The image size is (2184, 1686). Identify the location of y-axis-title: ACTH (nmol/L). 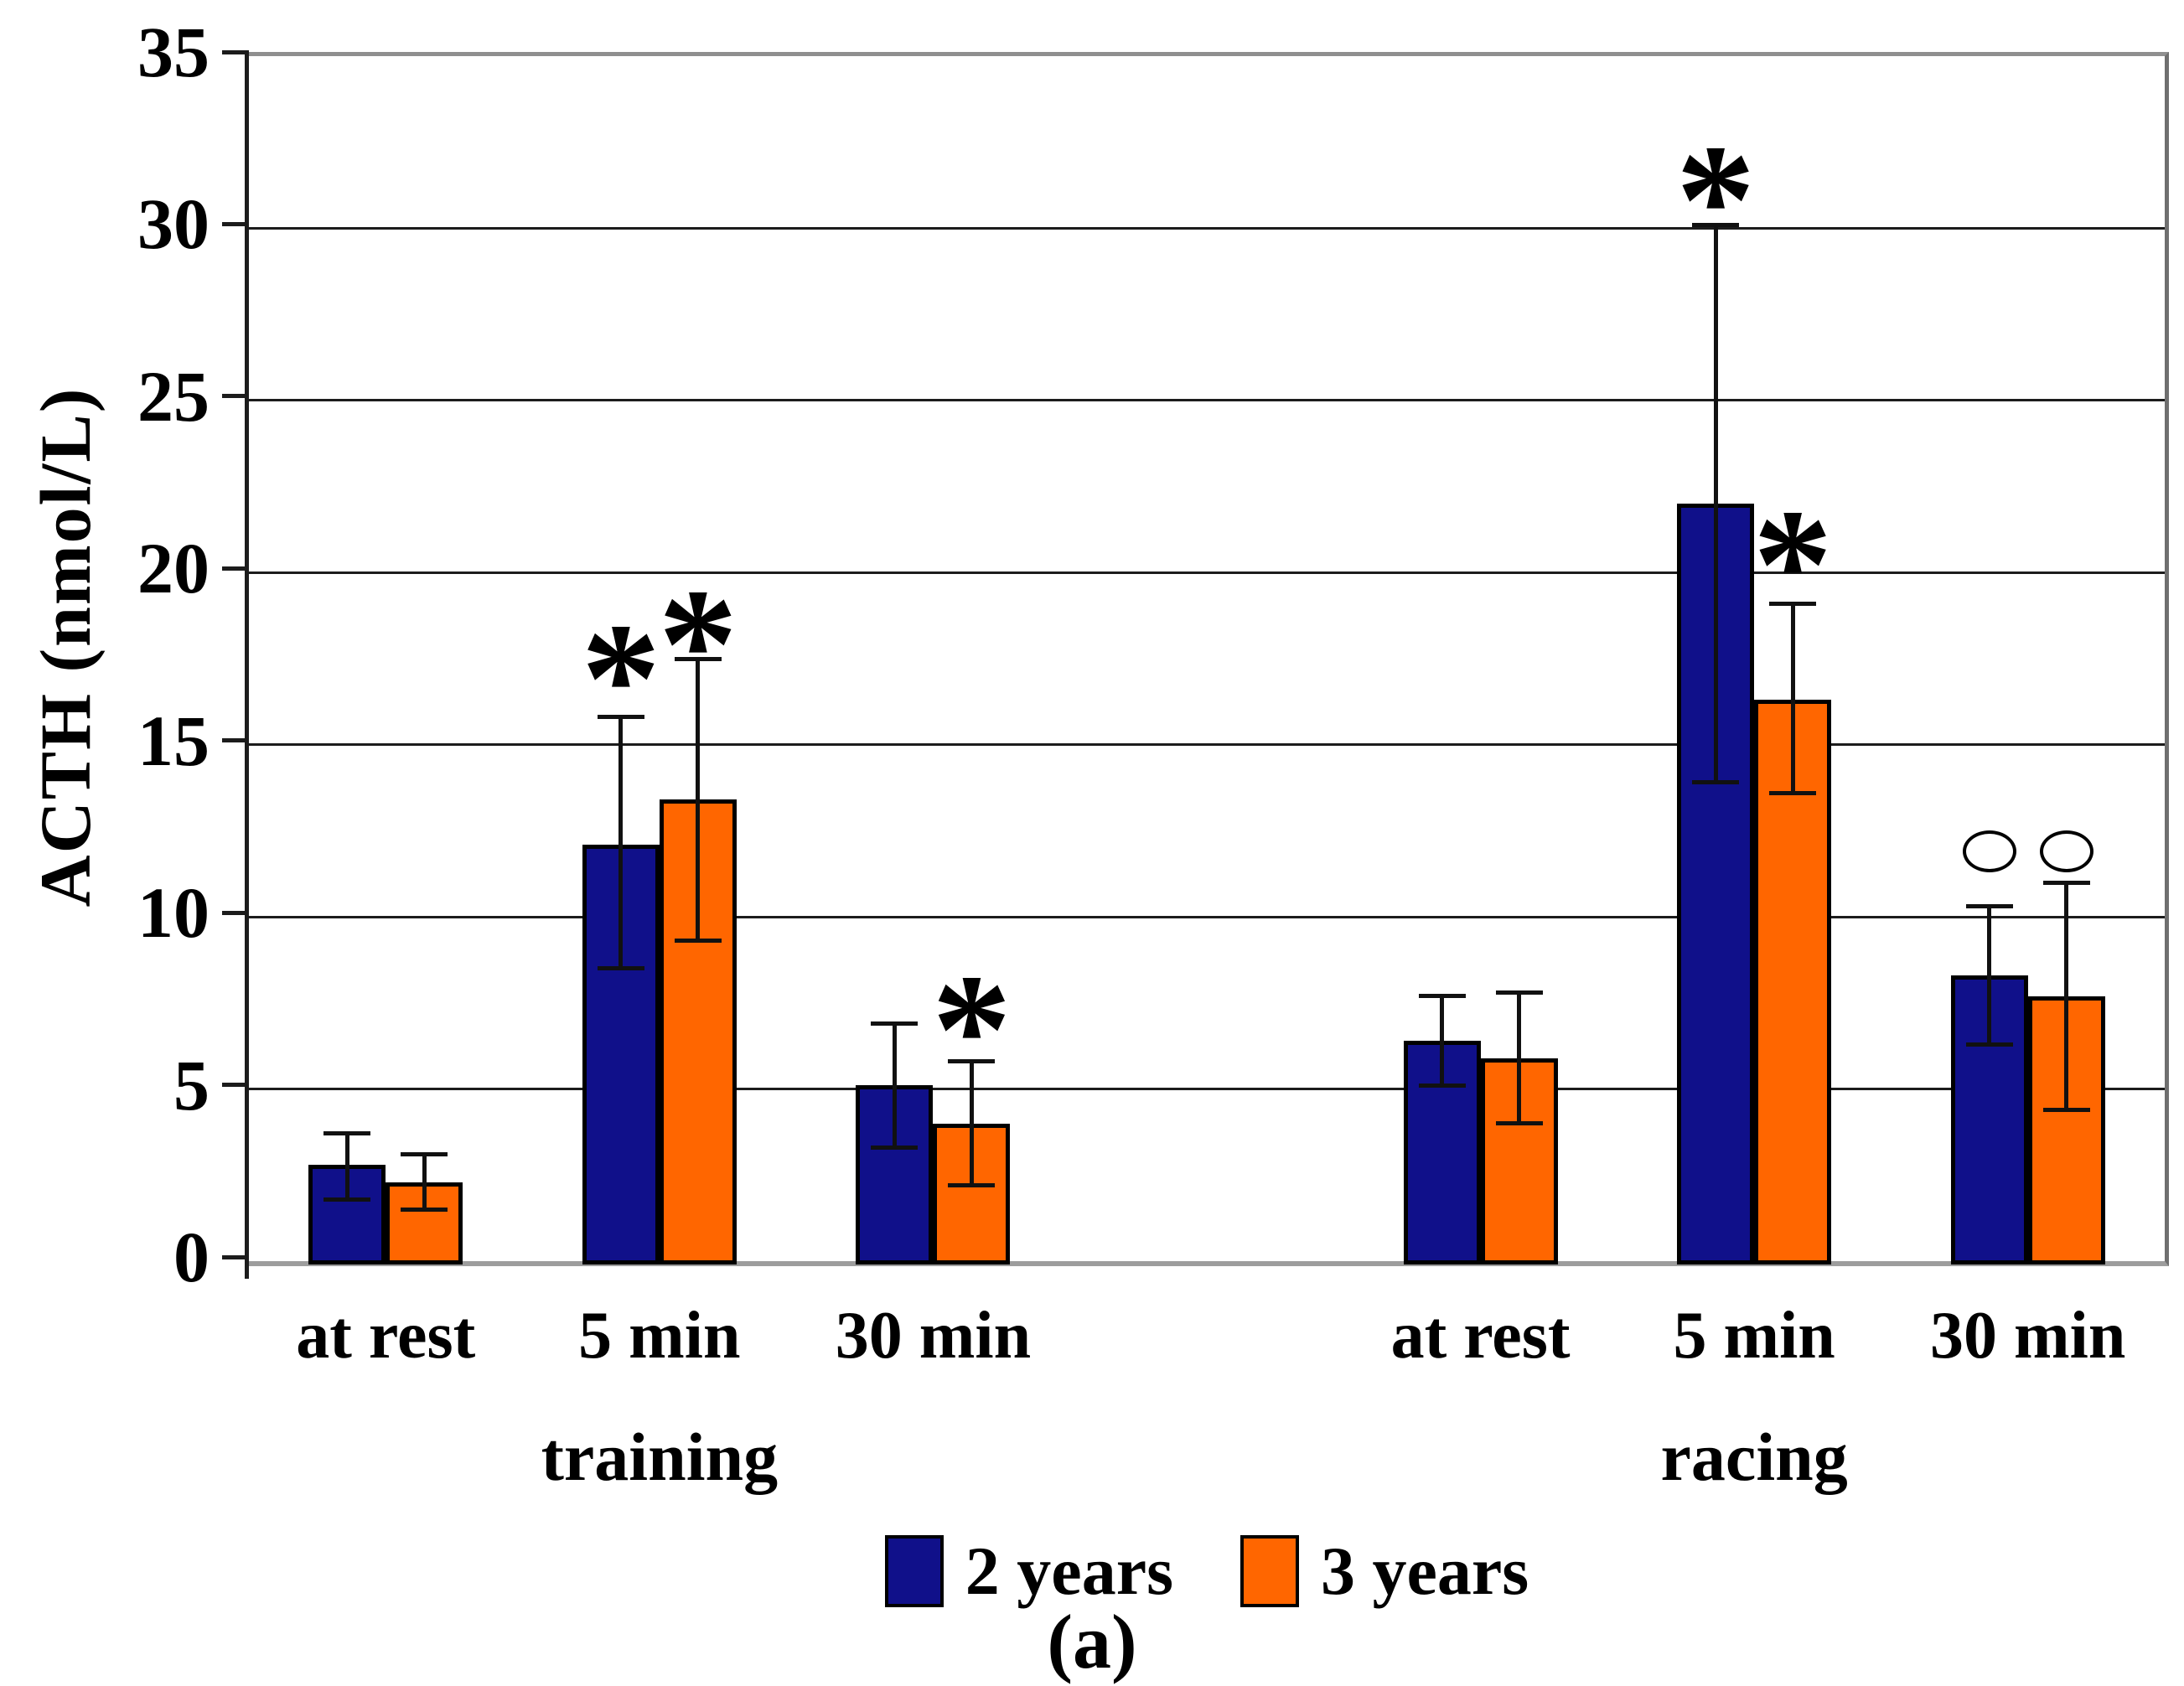
(65, 647).